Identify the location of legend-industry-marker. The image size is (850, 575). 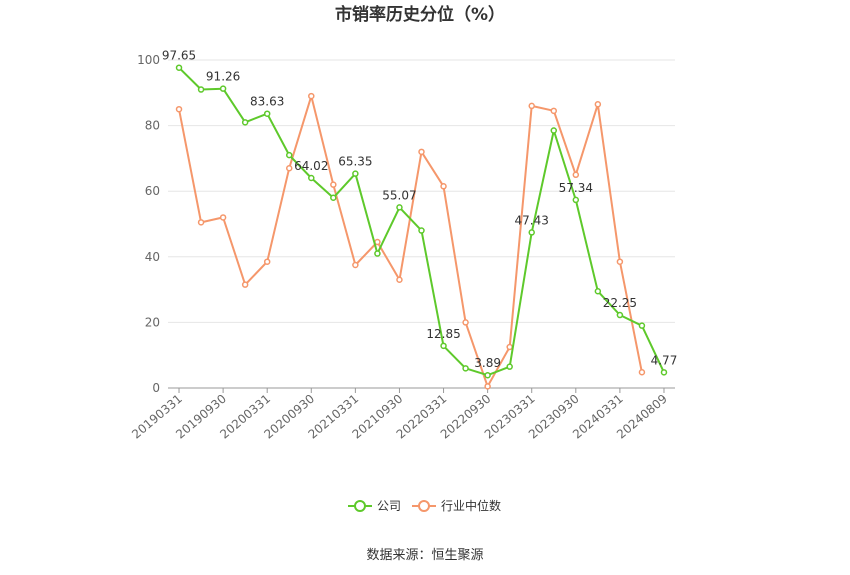
(424, 506).